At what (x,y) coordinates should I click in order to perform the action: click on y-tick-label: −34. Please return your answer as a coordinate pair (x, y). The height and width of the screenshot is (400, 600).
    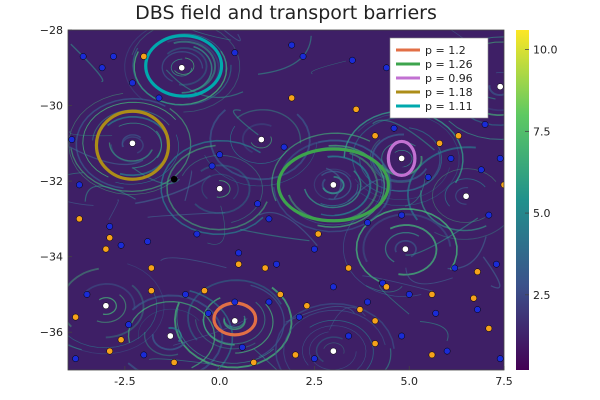
    Looking at the image, I should click on (51, 257).